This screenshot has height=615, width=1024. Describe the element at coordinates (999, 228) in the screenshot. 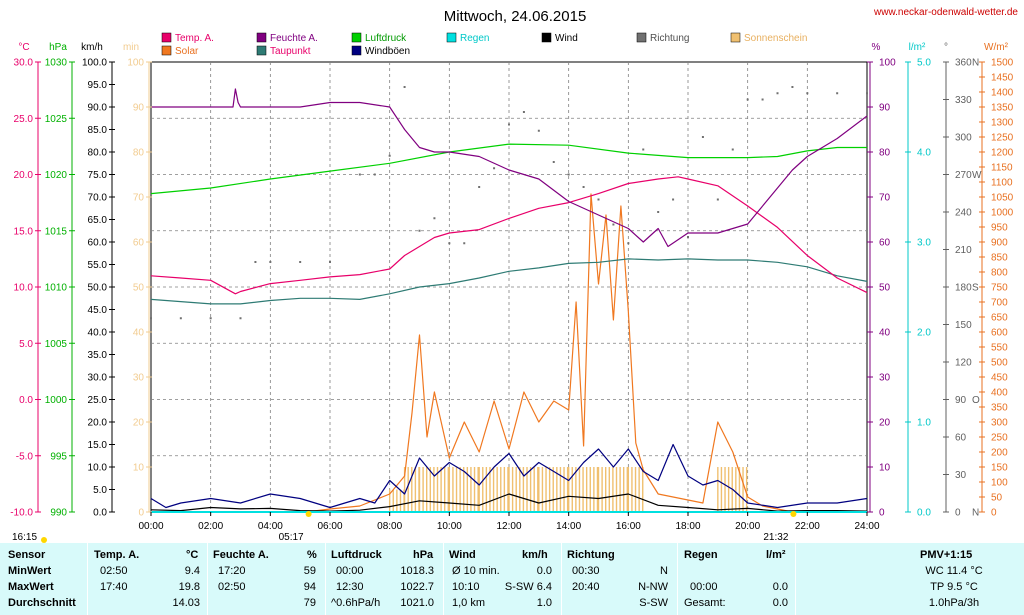

I see `tick-label-solar: 950` at that location.